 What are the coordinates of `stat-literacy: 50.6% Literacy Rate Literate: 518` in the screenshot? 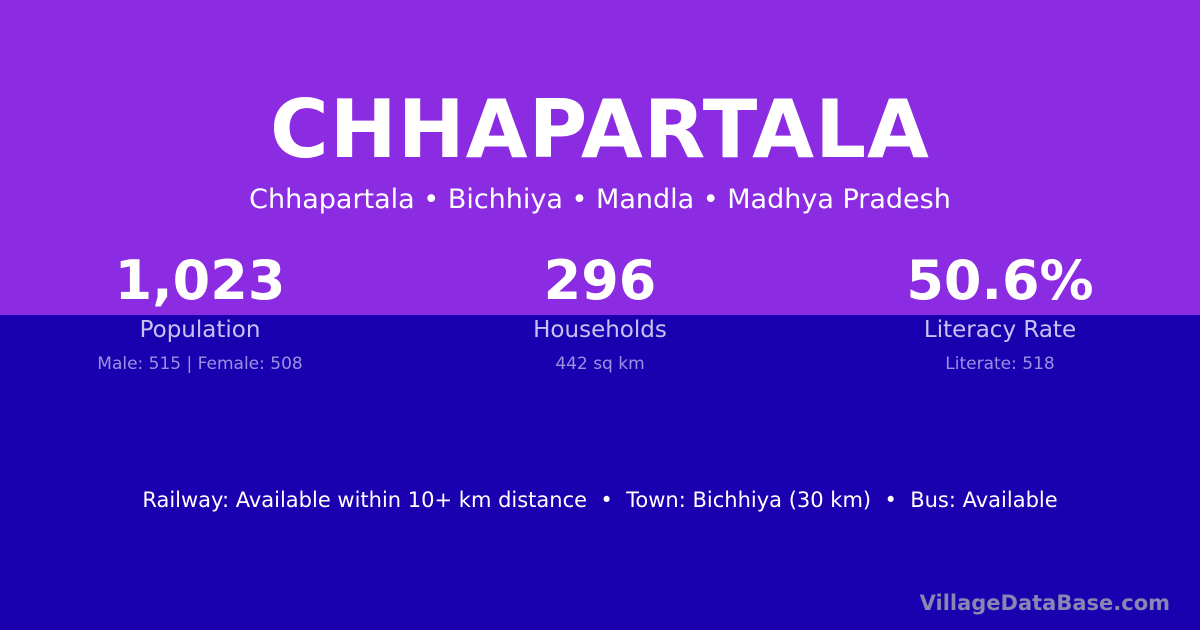 It's located at (1000, 313).